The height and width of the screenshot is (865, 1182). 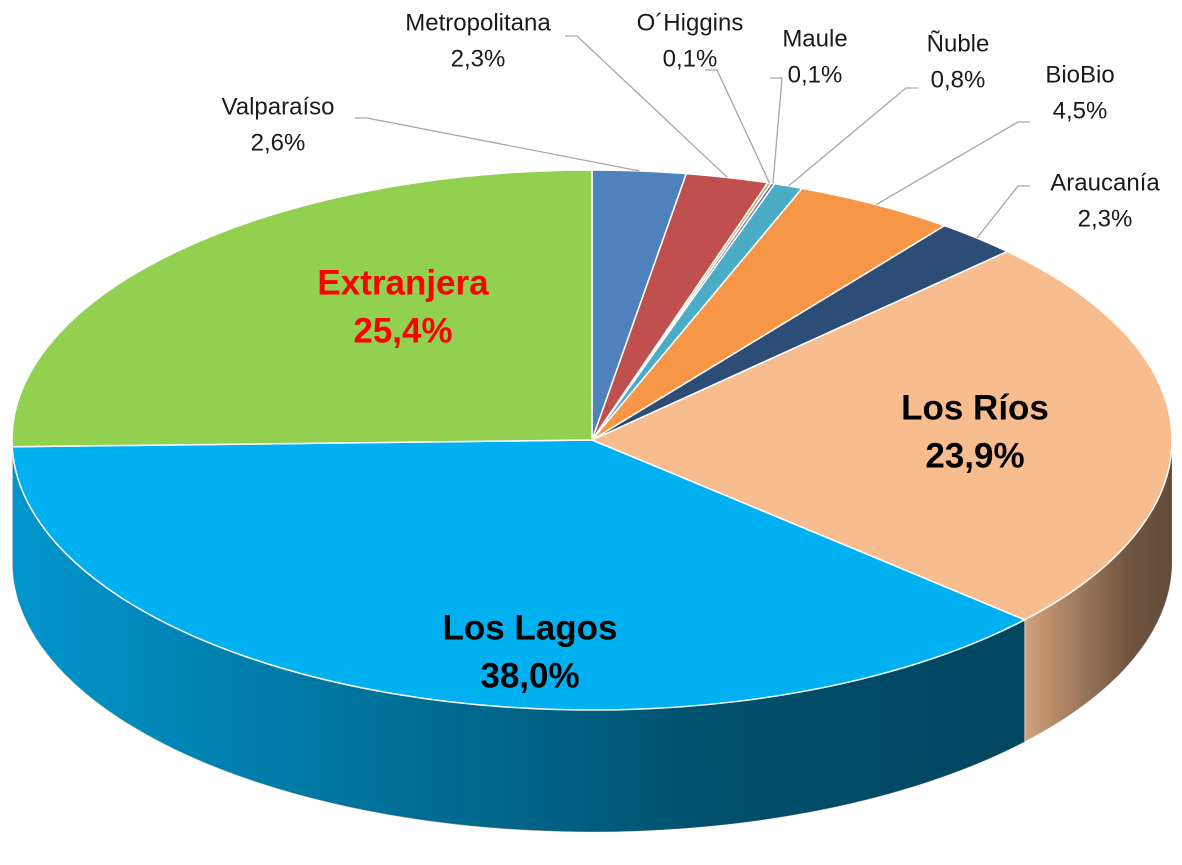 What do you see at coordinates (1080, 110) in the screenshot?
I see `value-label: 4,5%` at bounding box center [1080, 110].